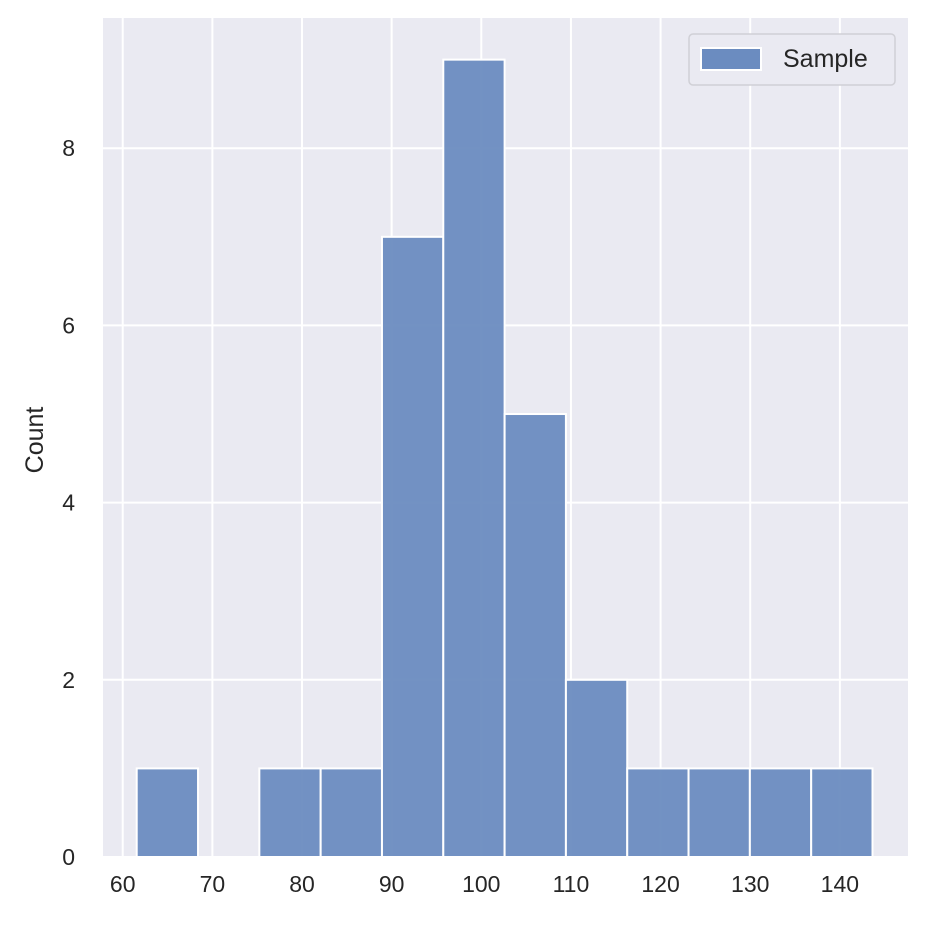  Describe the element at coordinates (392, 884) in the screenshot. I see `x-tick-label: 90` at that location.